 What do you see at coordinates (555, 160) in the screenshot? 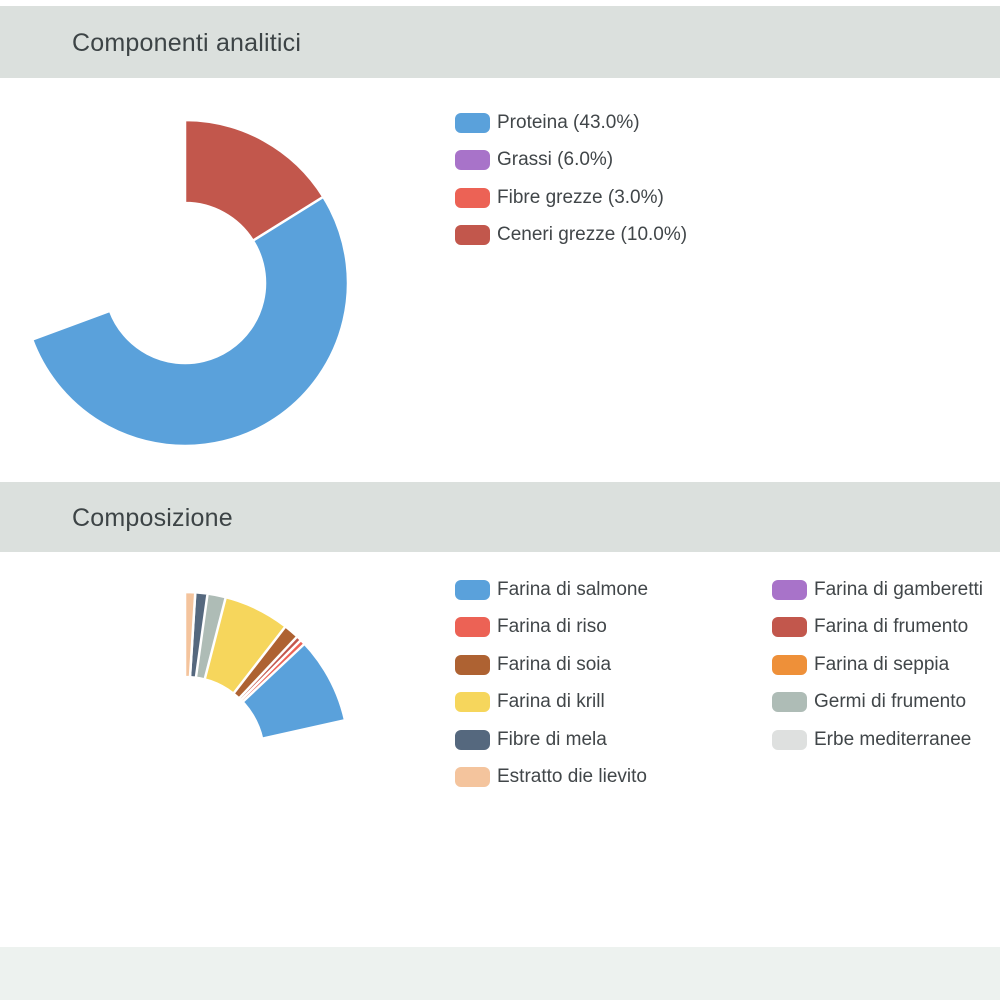
I see `legend-label: Grassi (6.0%)` at bounding box center [555, 160].